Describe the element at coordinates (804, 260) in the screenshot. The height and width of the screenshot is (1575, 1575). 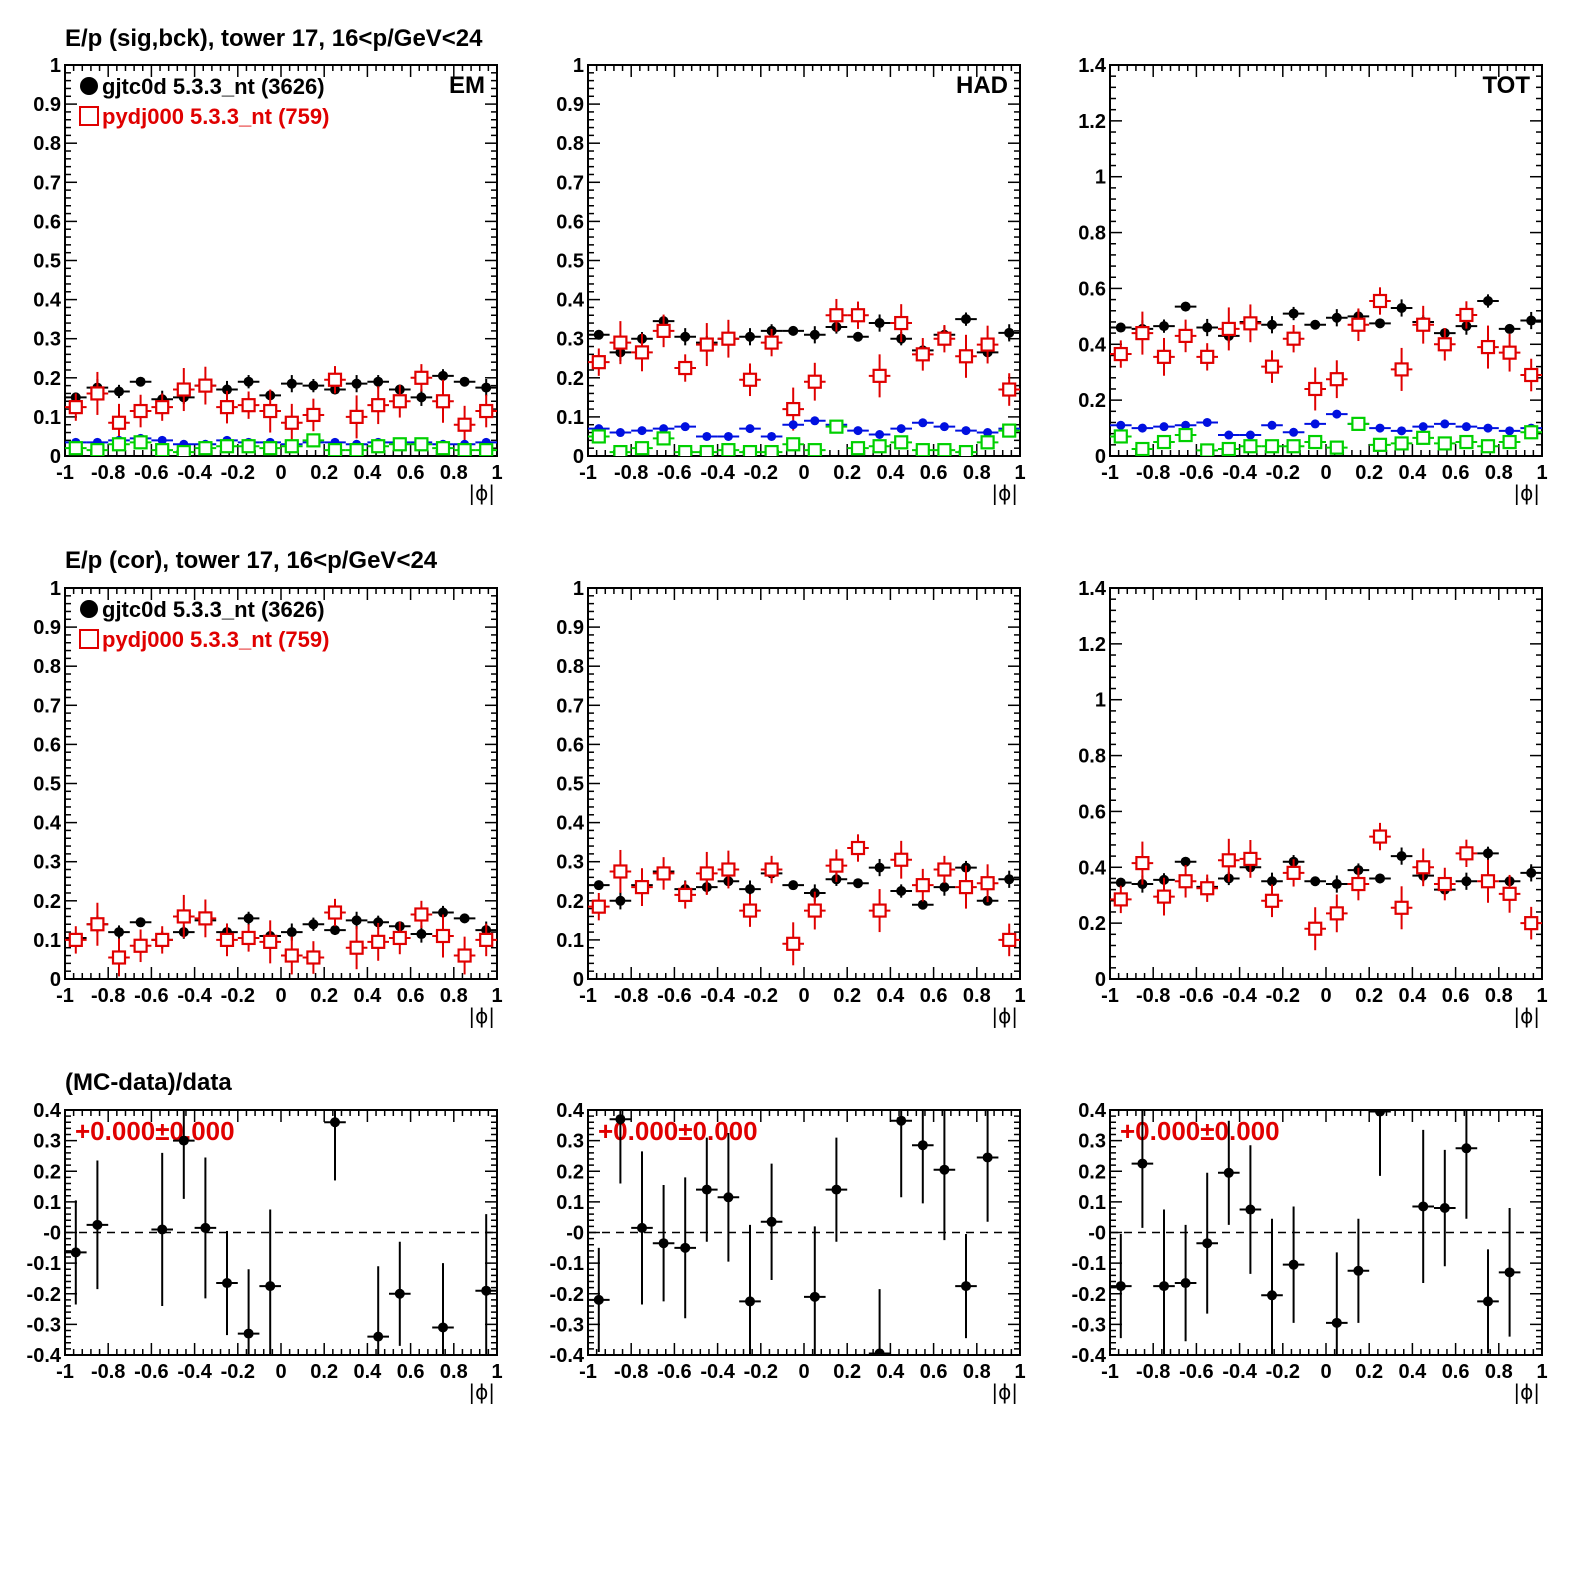
I see `plot-frame` at that location.